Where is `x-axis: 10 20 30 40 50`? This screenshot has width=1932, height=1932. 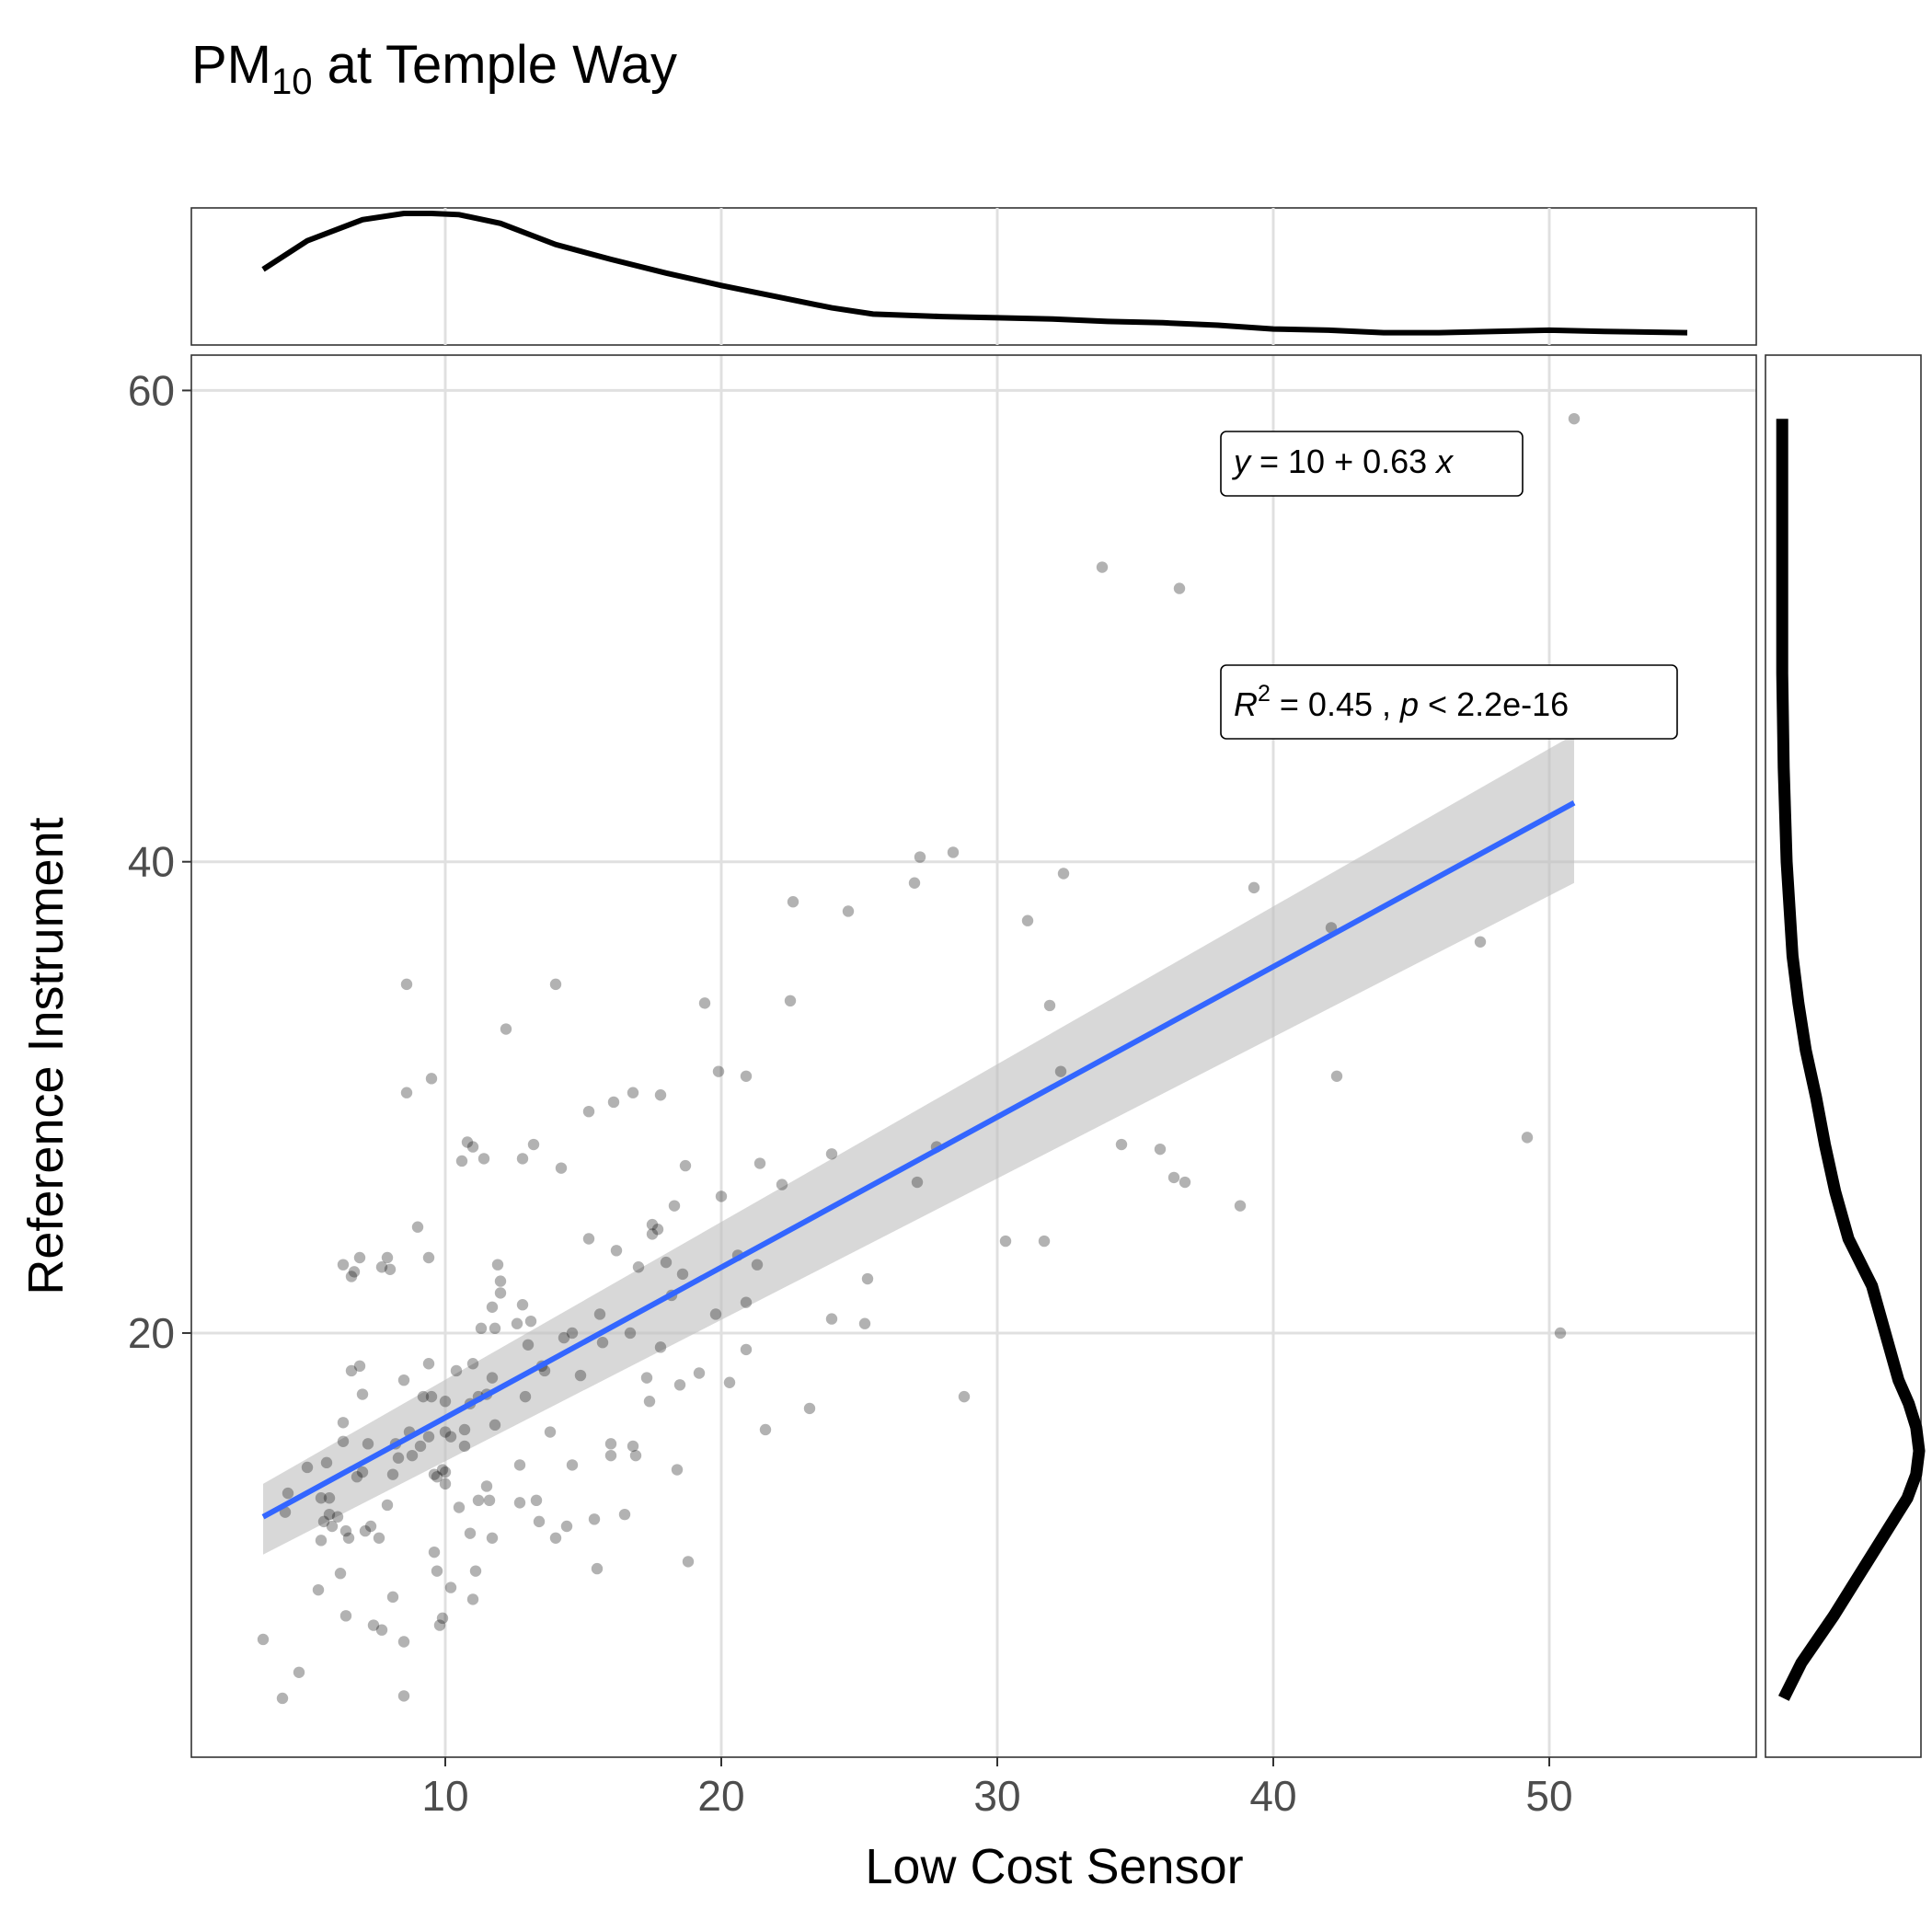 x-axis: 10 20 30 40 50 is located at coordinates (997, 1788).